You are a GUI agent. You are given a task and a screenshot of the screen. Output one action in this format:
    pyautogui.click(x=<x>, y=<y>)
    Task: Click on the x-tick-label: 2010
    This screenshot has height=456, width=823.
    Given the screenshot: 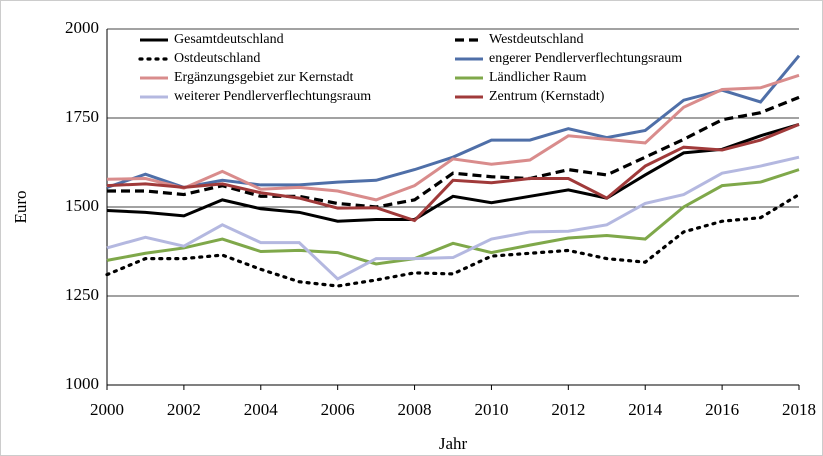 What is the action you would take?
    pyautogui.click(x=491, y=409)
    